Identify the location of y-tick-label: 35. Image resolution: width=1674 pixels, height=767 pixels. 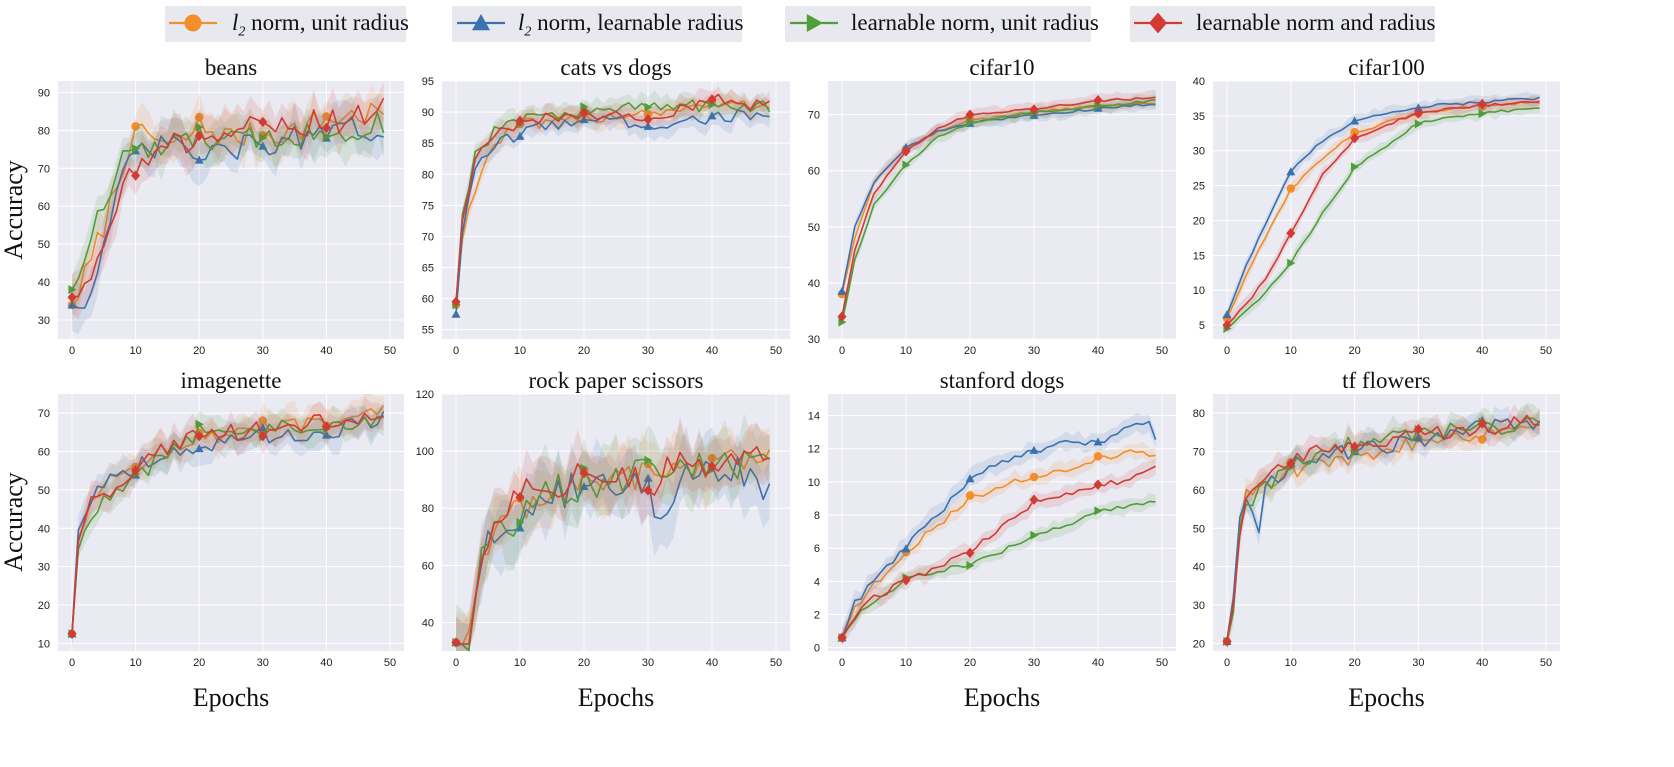
(1199, 117).